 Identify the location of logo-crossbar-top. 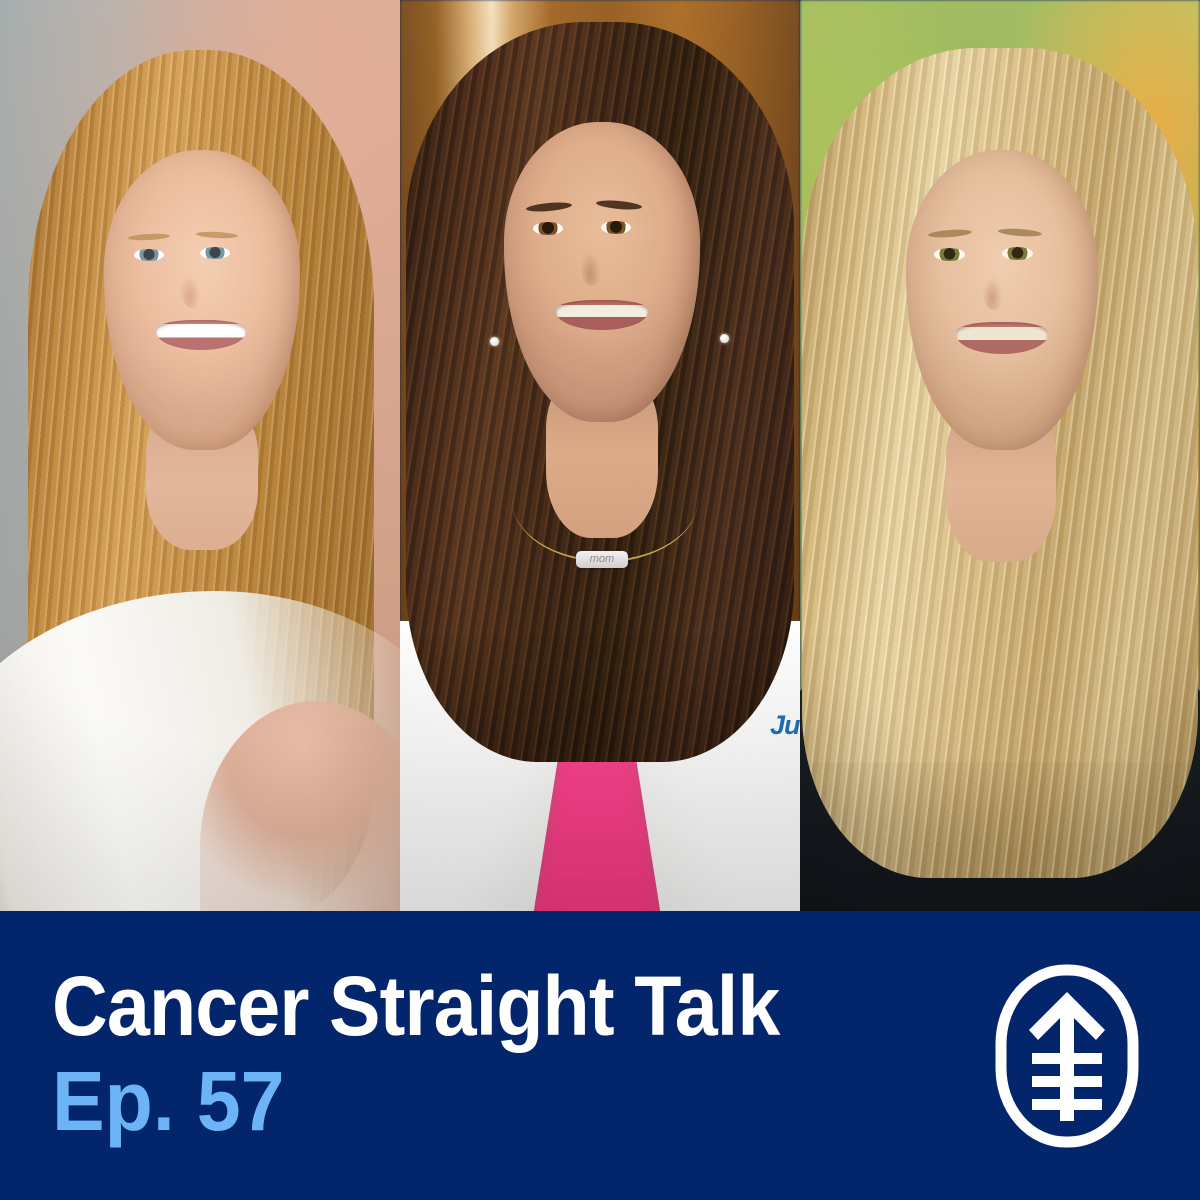
(1067, 1058).